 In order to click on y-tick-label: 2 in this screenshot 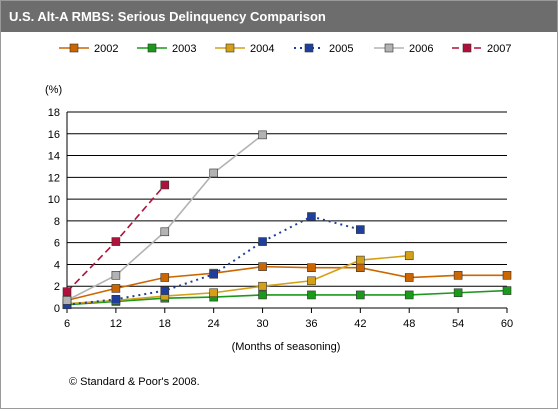, I will do `click(57, 287)`.